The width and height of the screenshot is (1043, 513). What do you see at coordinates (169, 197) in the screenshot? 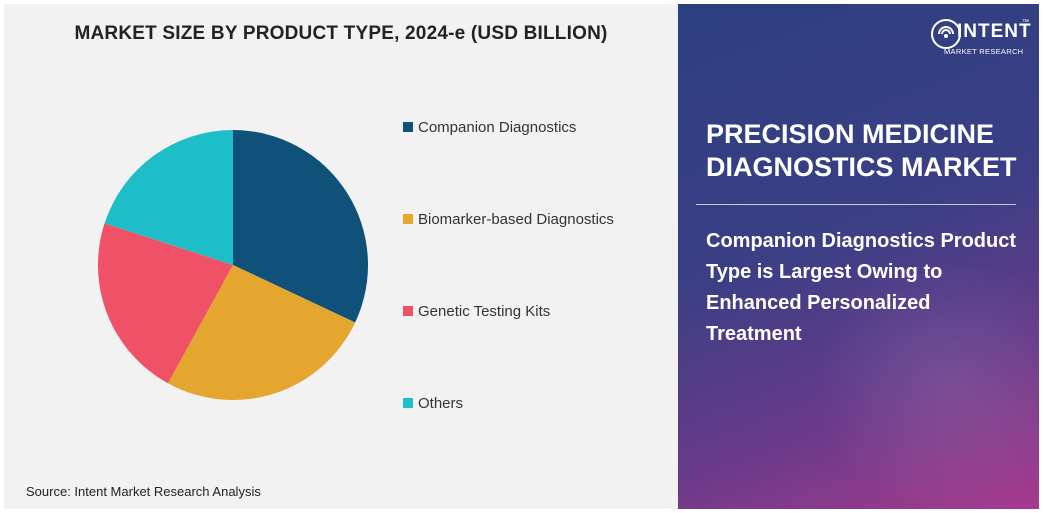
I see `pie-slice-others` at bounding box center [169, 197].